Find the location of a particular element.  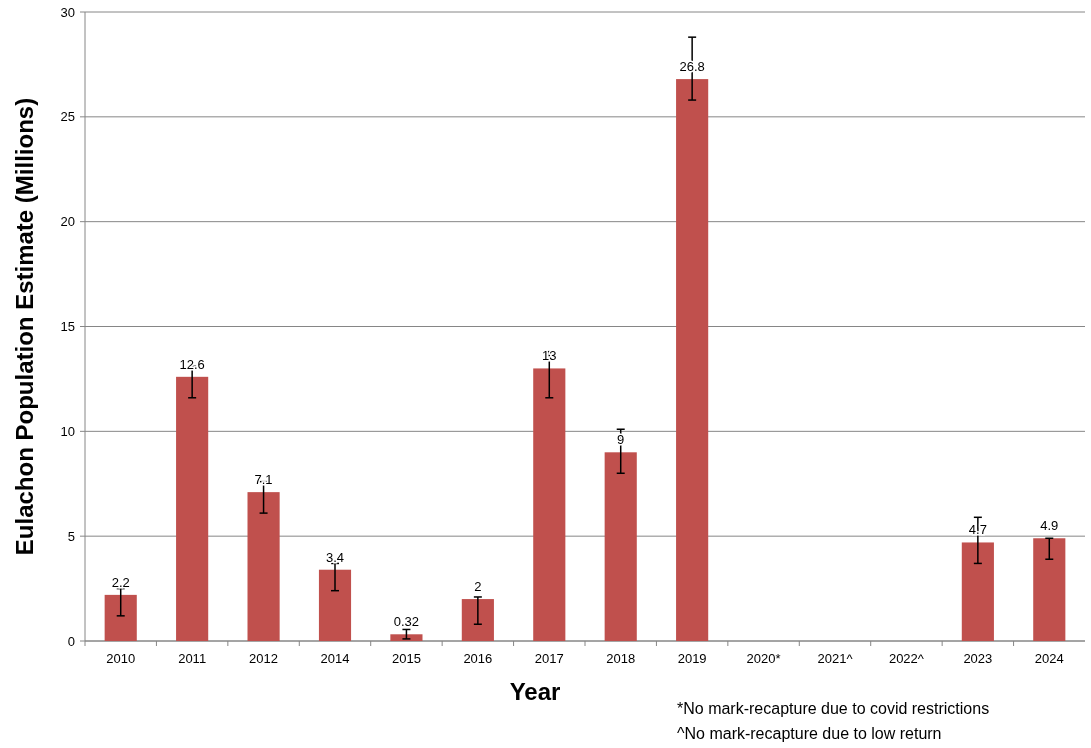

x-tick-label: 2022^ is located at coordinates (906, 658).